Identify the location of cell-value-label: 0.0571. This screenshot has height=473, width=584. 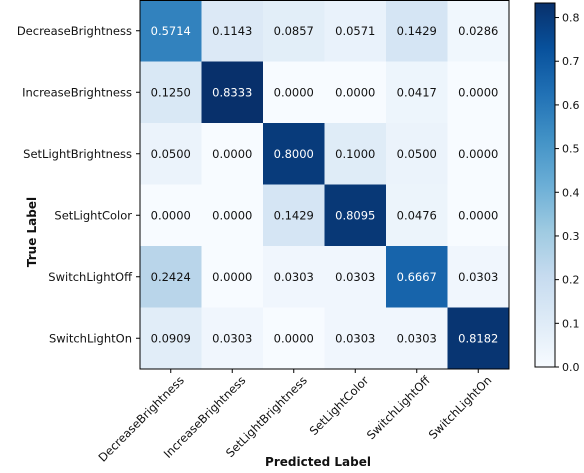
(355, 31).